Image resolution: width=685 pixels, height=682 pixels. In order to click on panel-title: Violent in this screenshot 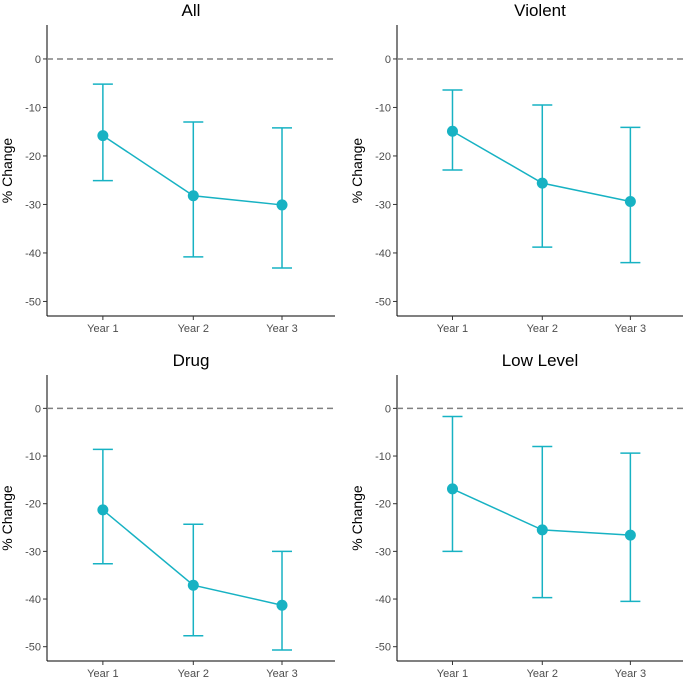, I will do `click(540, 10)`.